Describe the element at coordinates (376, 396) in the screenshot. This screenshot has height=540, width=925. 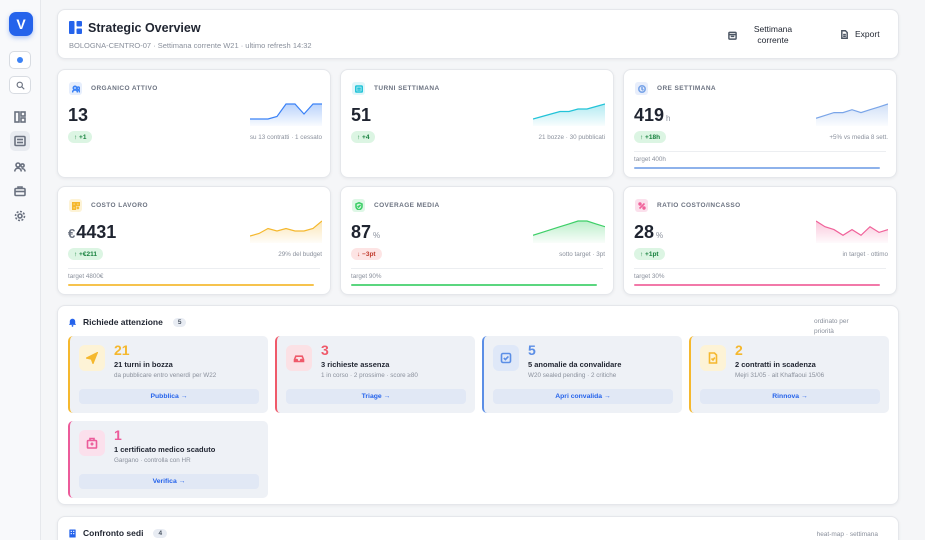
I see `attention-action-button: Triage →` at that location.